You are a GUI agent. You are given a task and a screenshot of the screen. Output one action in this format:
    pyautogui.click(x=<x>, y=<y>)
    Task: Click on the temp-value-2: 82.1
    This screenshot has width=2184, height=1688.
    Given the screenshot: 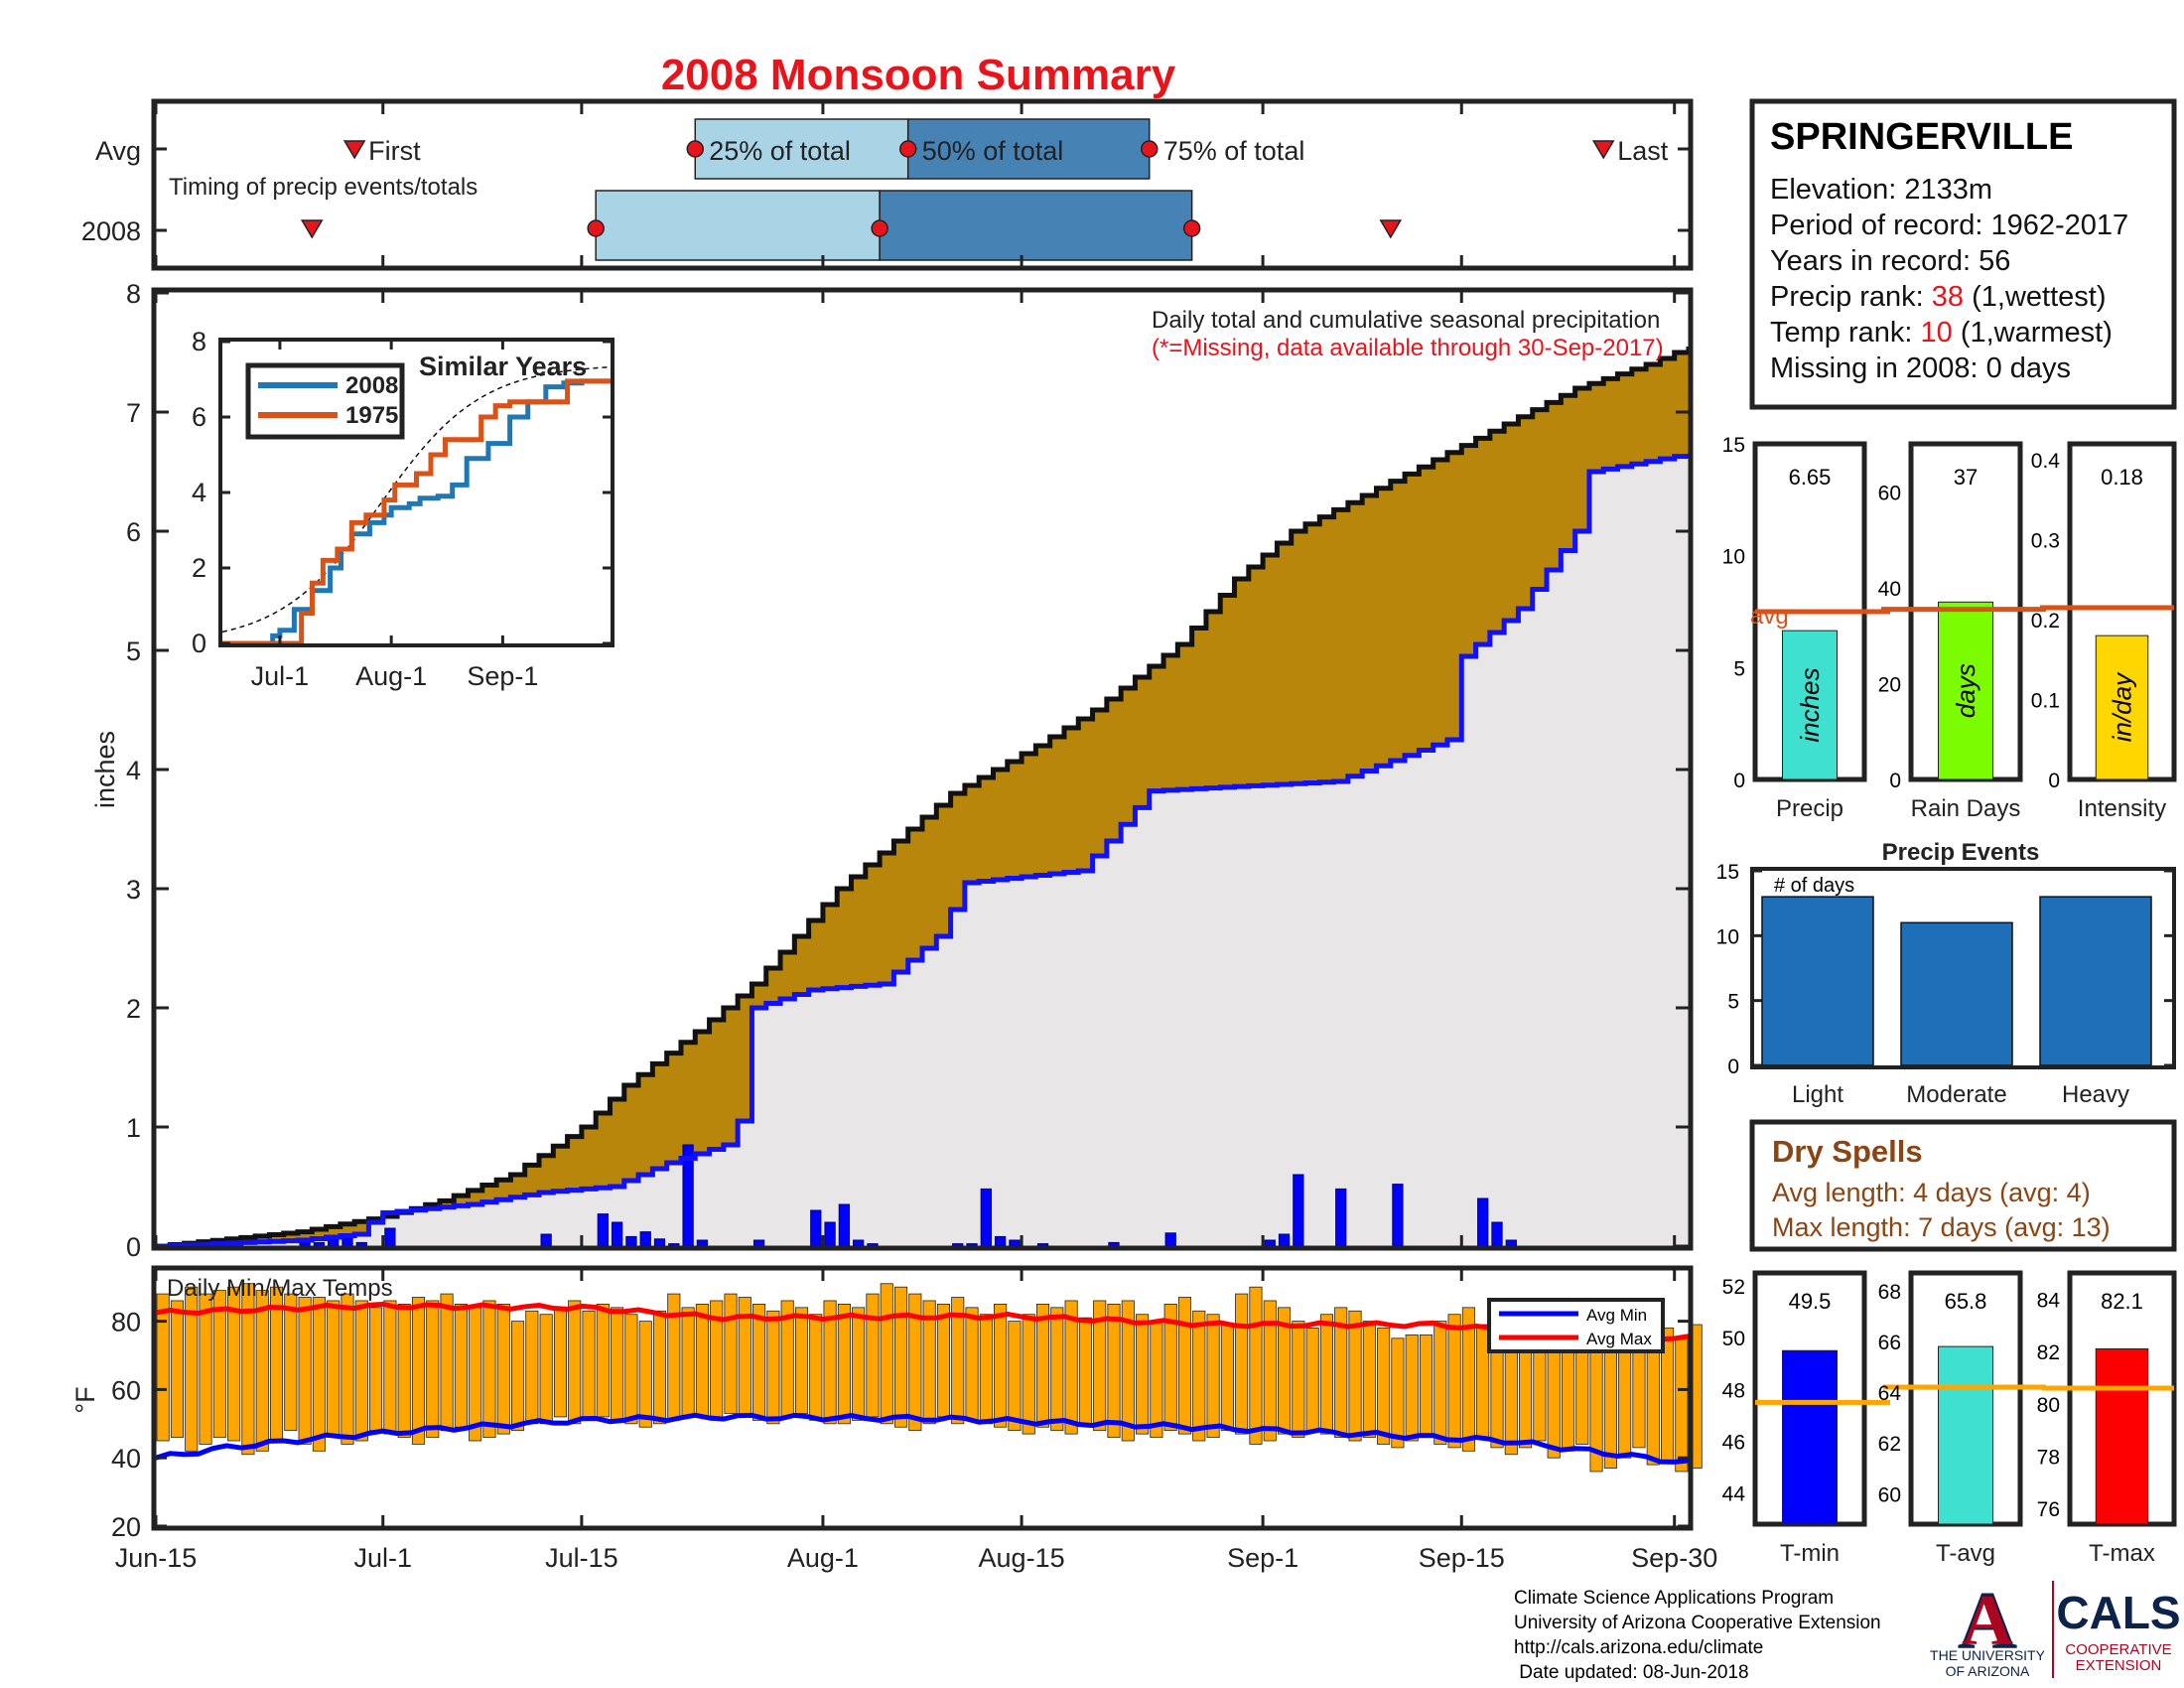 What is the action you would take?
    pyautogui.click(x=2122, y=1301)
    